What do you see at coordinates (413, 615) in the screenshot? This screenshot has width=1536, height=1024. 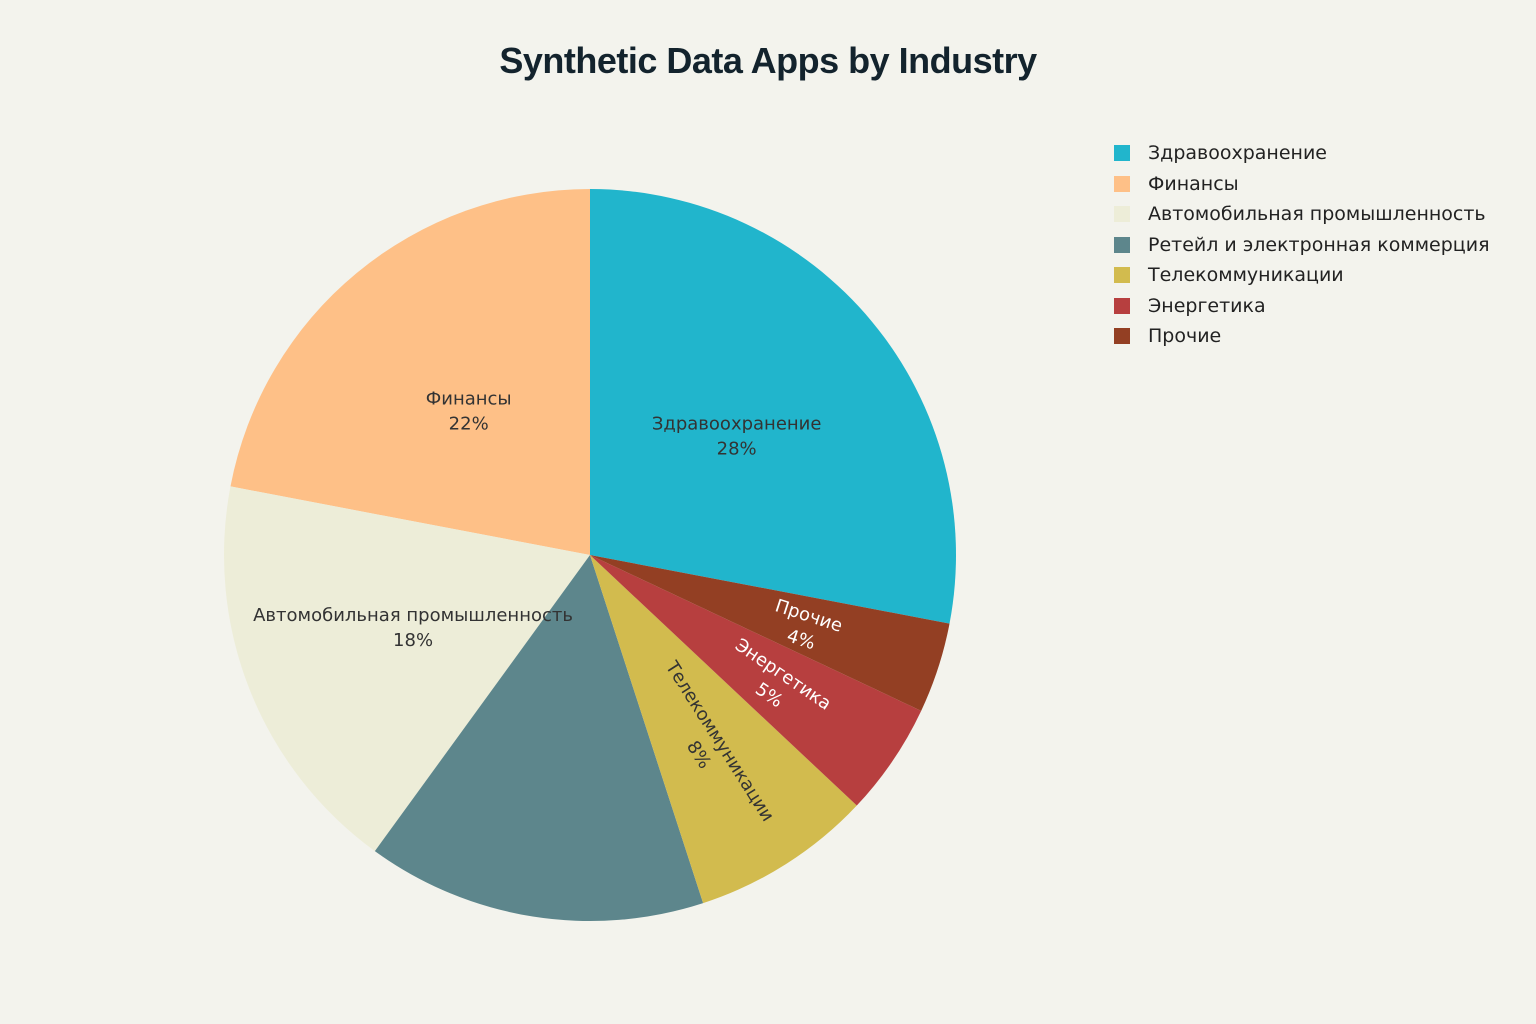 I see `pie-label-name: Автомобильная промышленность` at bounding box center [413, 615].